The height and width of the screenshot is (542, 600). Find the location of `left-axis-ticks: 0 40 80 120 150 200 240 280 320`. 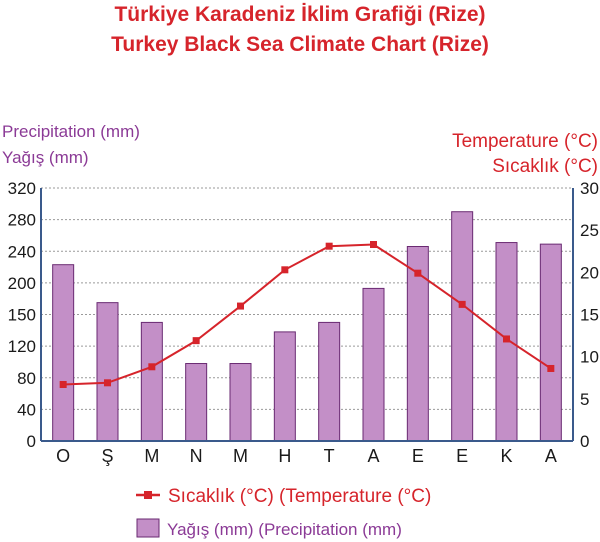

left-axis-ticks: 0 40 80 120 150 200 240 280 320 is located at coordinates (22, 315).